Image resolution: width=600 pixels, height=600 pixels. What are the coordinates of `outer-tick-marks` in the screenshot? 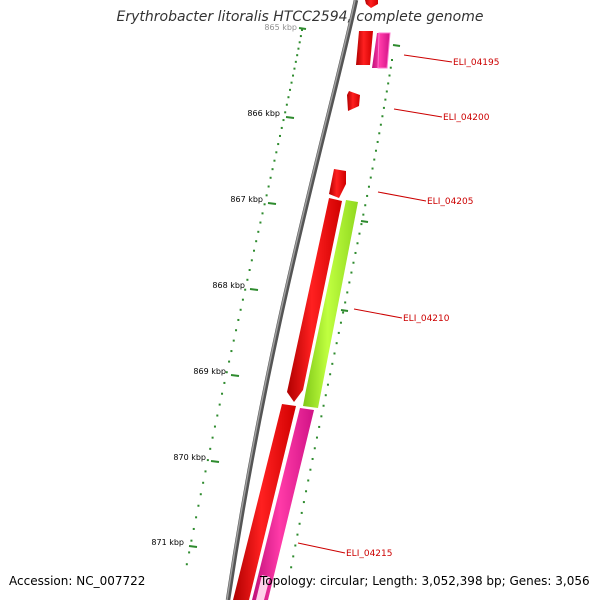 It's located at (370, 178).